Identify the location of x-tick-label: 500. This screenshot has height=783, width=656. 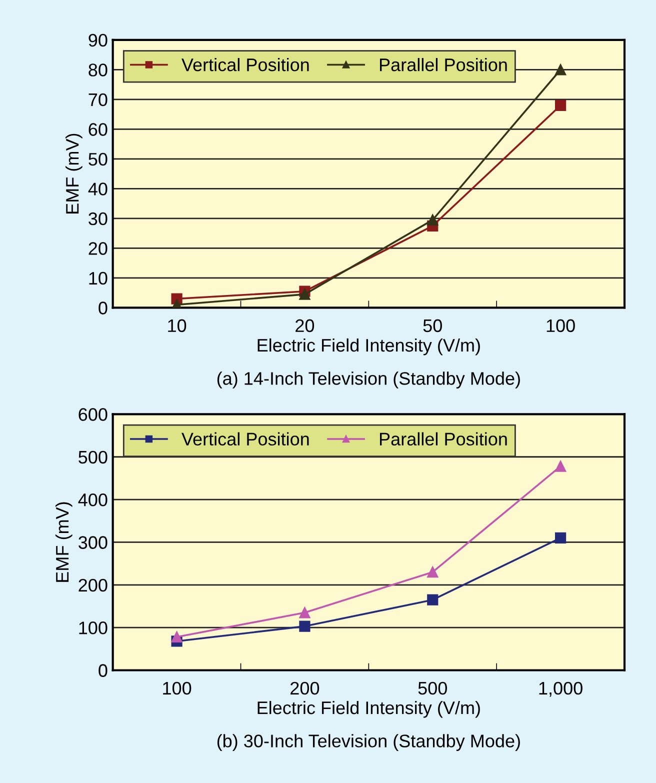
(432, 688).